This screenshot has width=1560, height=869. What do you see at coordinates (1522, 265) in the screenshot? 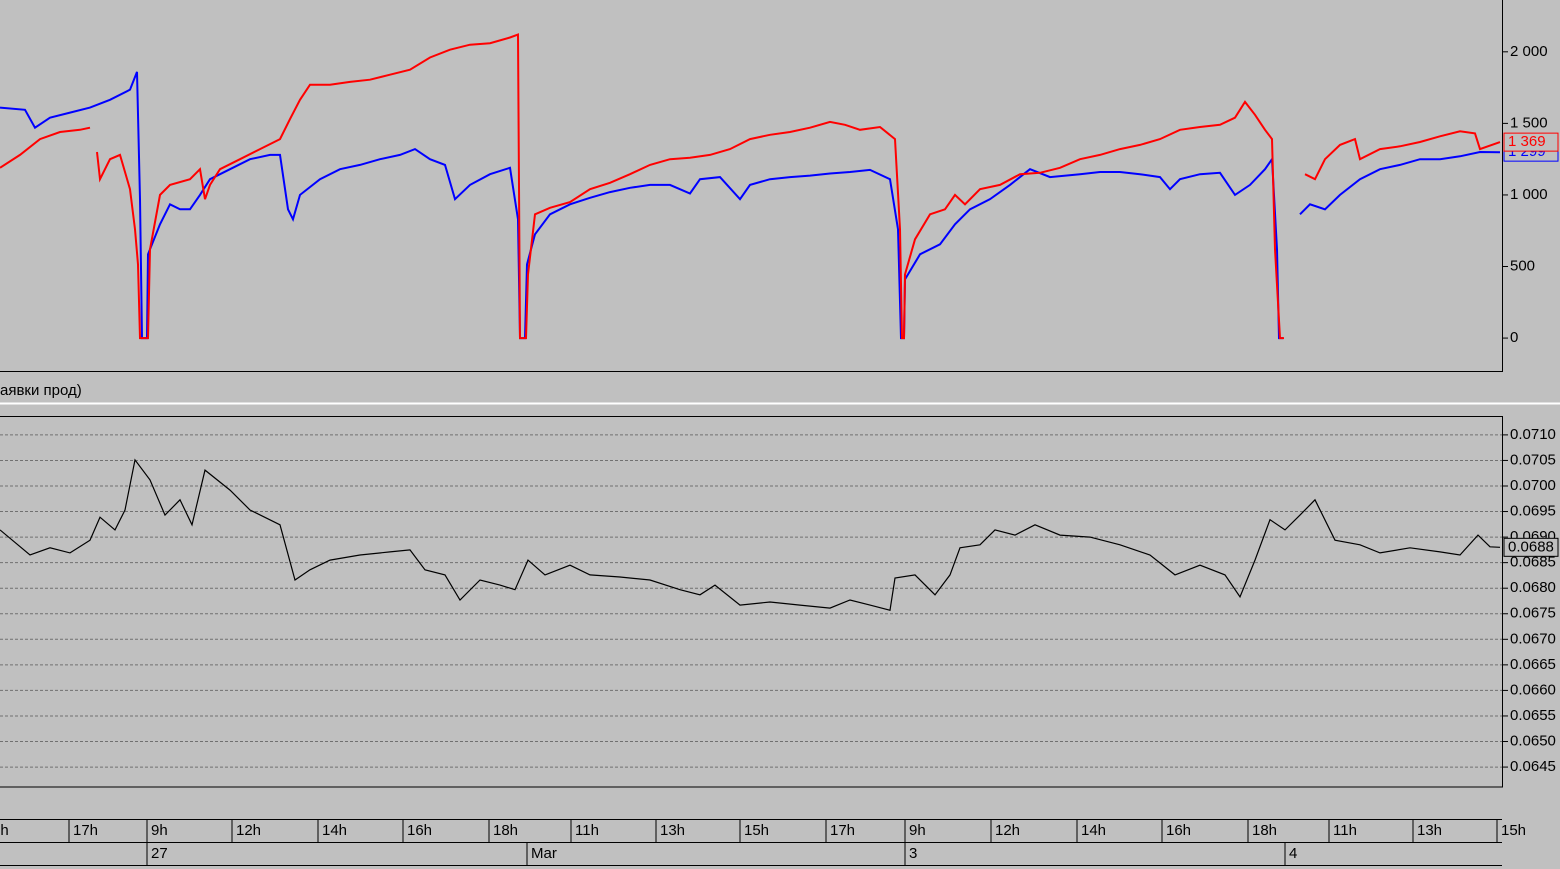
I see `y-tick-label: 500` at bounding box center [1522, 265].